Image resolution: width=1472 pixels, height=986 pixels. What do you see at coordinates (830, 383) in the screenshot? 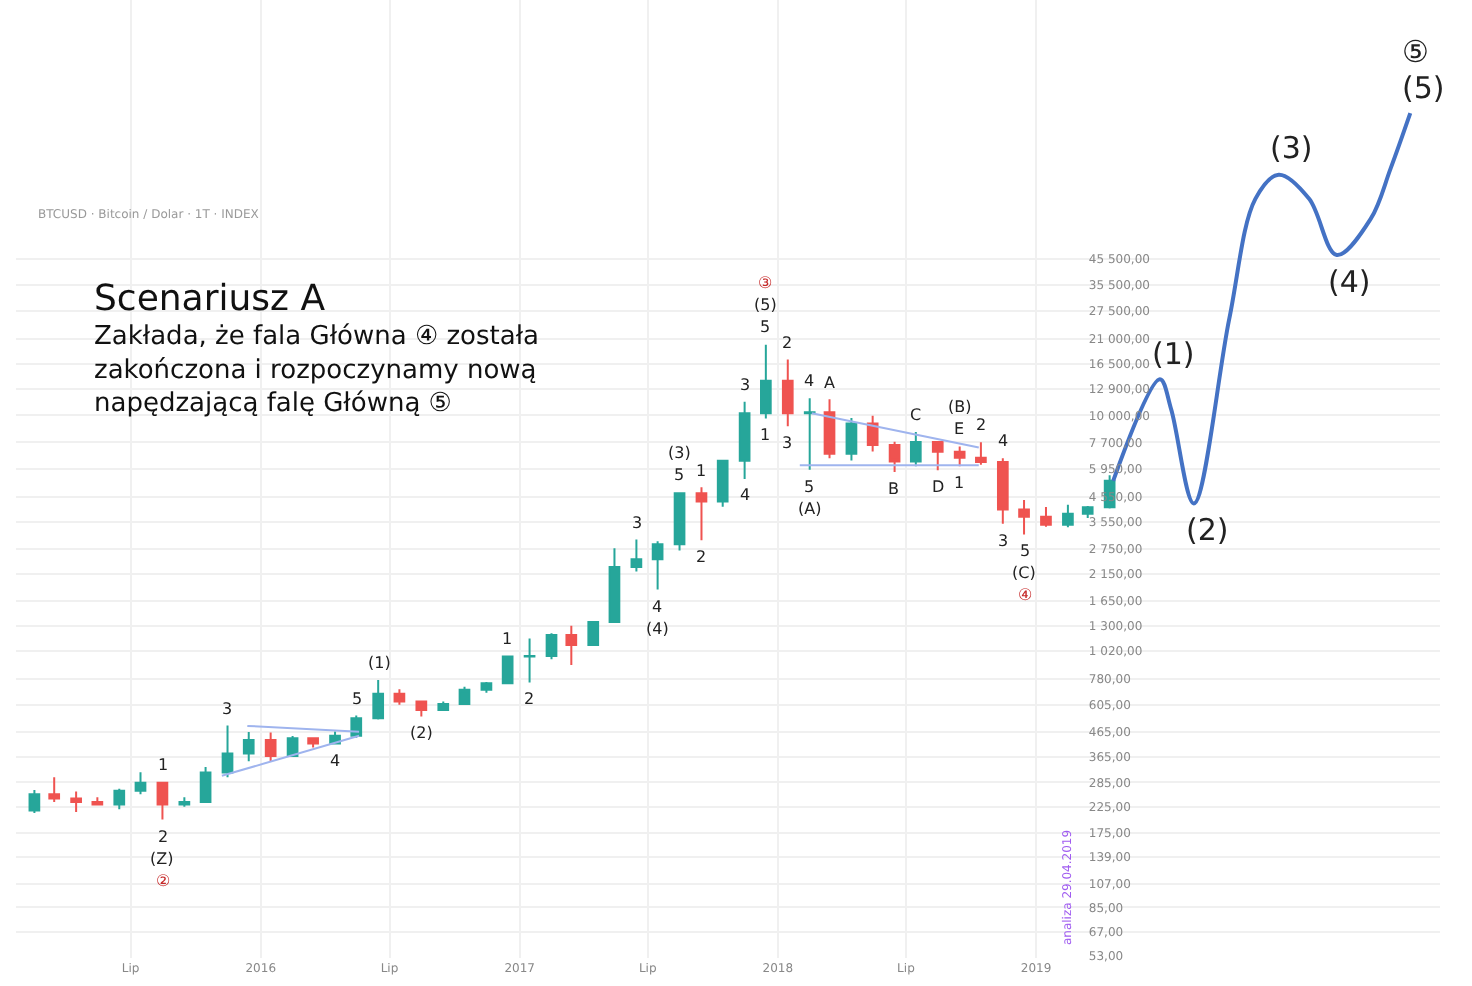
I see `annotation: A` at bounding box center [830, 383].